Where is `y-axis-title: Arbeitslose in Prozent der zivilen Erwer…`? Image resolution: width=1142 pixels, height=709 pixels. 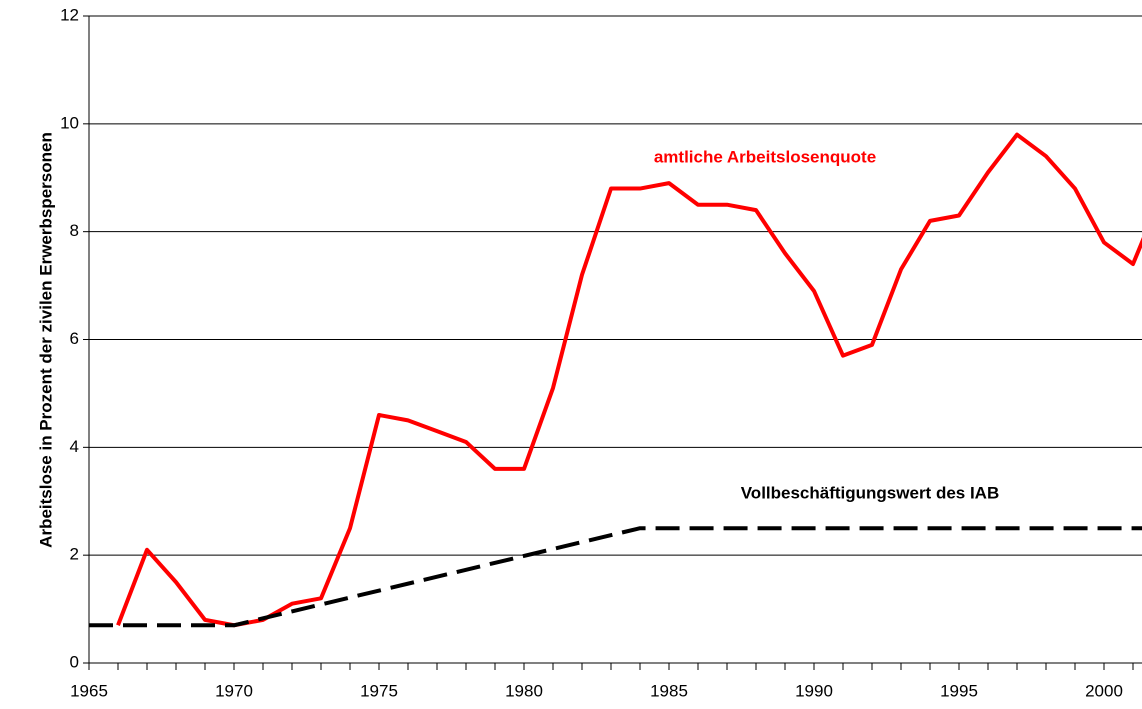
y-axis-title: Arbeitslose in Prozent der zivilen Erwer… is located at coordinates (45, 340).